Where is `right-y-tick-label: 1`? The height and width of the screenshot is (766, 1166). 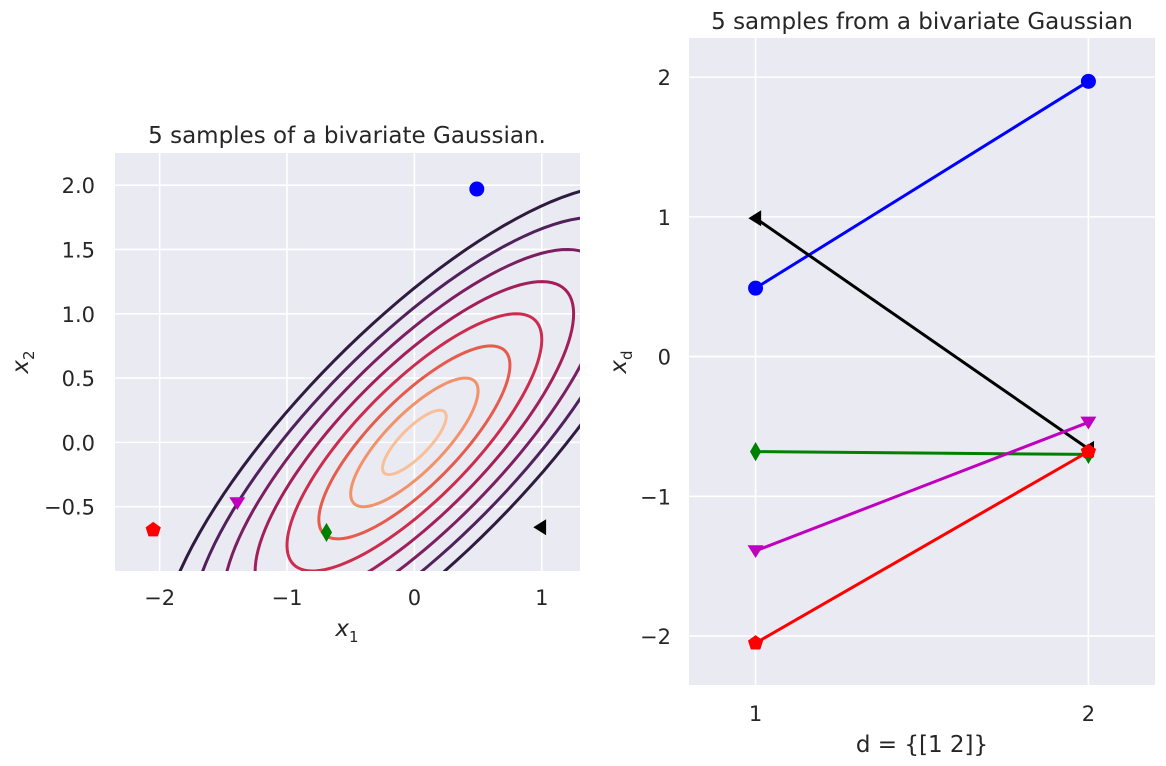
right-y-tick-label: 1 is located at coordinates (664, 218).